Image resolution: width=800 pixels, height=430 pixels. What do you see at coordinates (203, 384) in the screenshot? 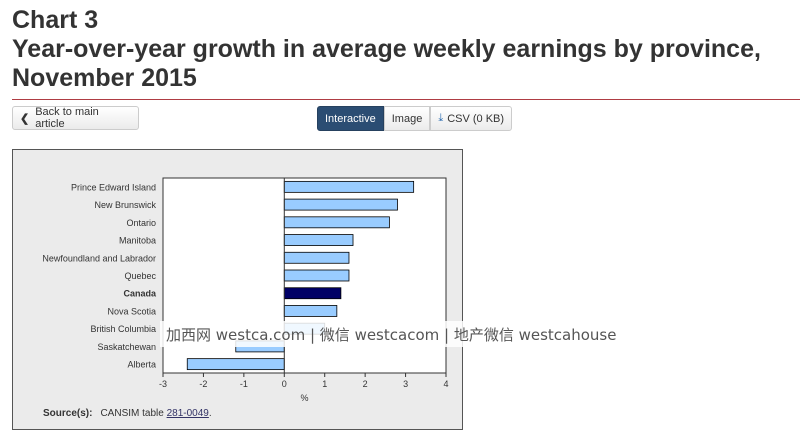
I see `x-tick-label-1: -2` at bounding box center [203, 384].